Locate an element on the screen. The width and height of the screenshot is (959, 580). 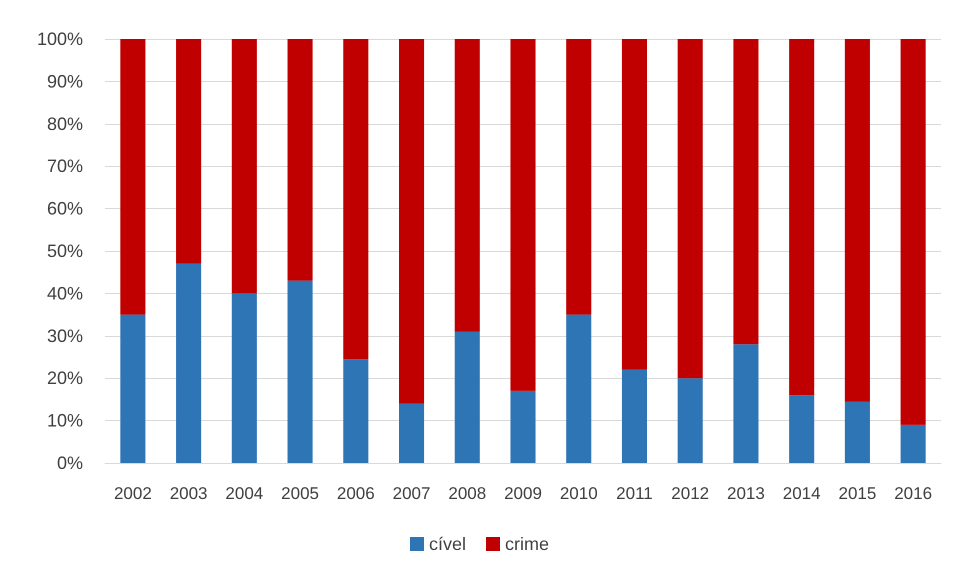
y-tick-label: 20% is located at coordinates (64, 378).